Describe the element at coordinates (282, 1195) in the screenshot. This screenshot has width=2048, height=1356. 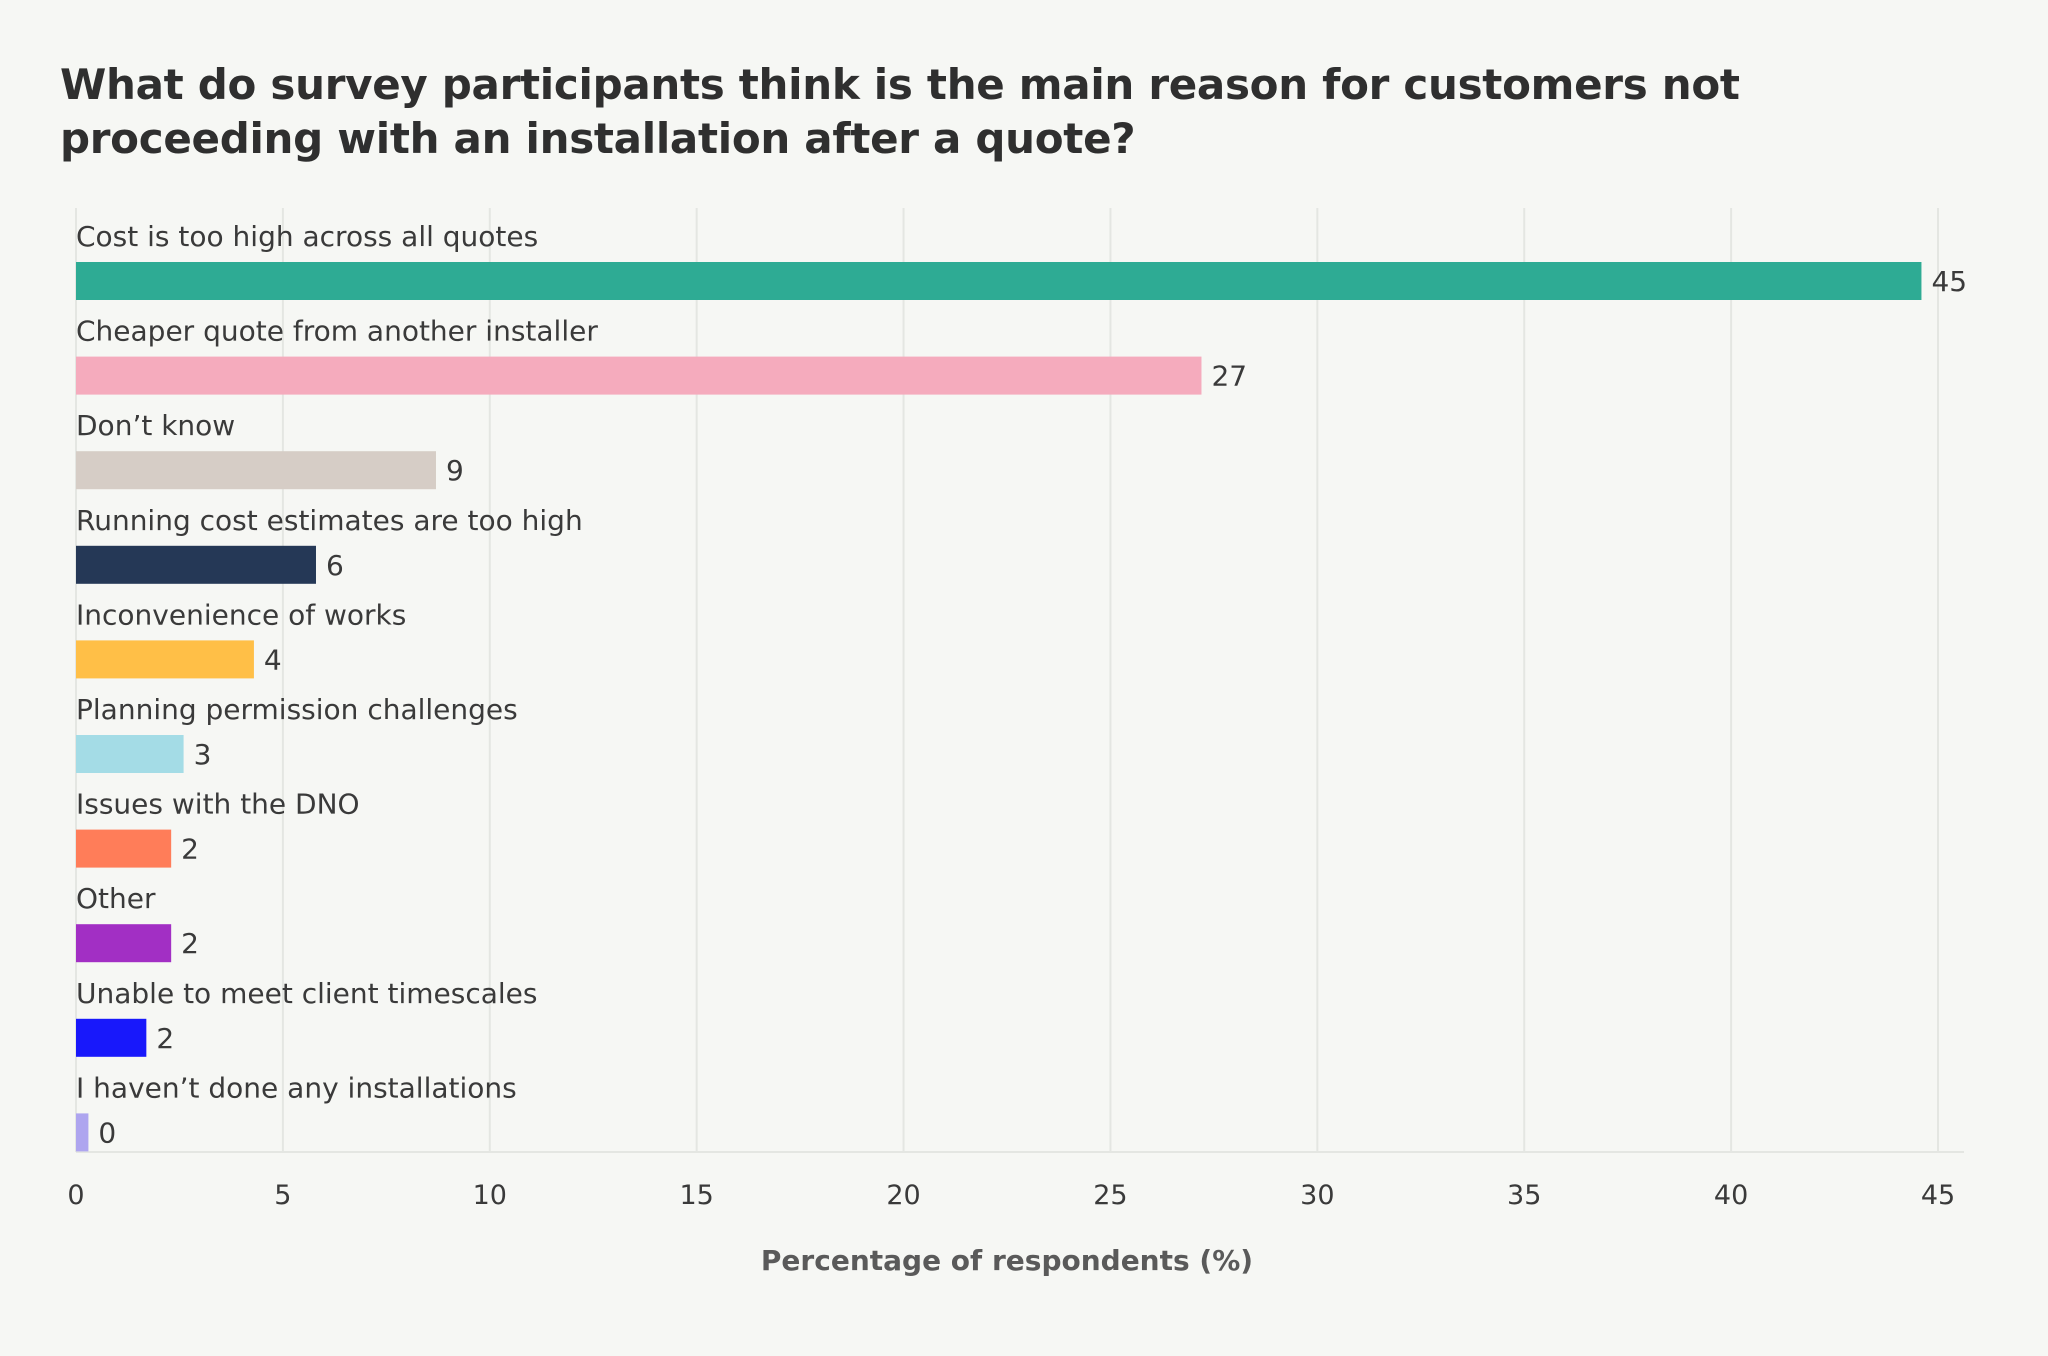
I see `x-tick-label-5: 5` at that location.